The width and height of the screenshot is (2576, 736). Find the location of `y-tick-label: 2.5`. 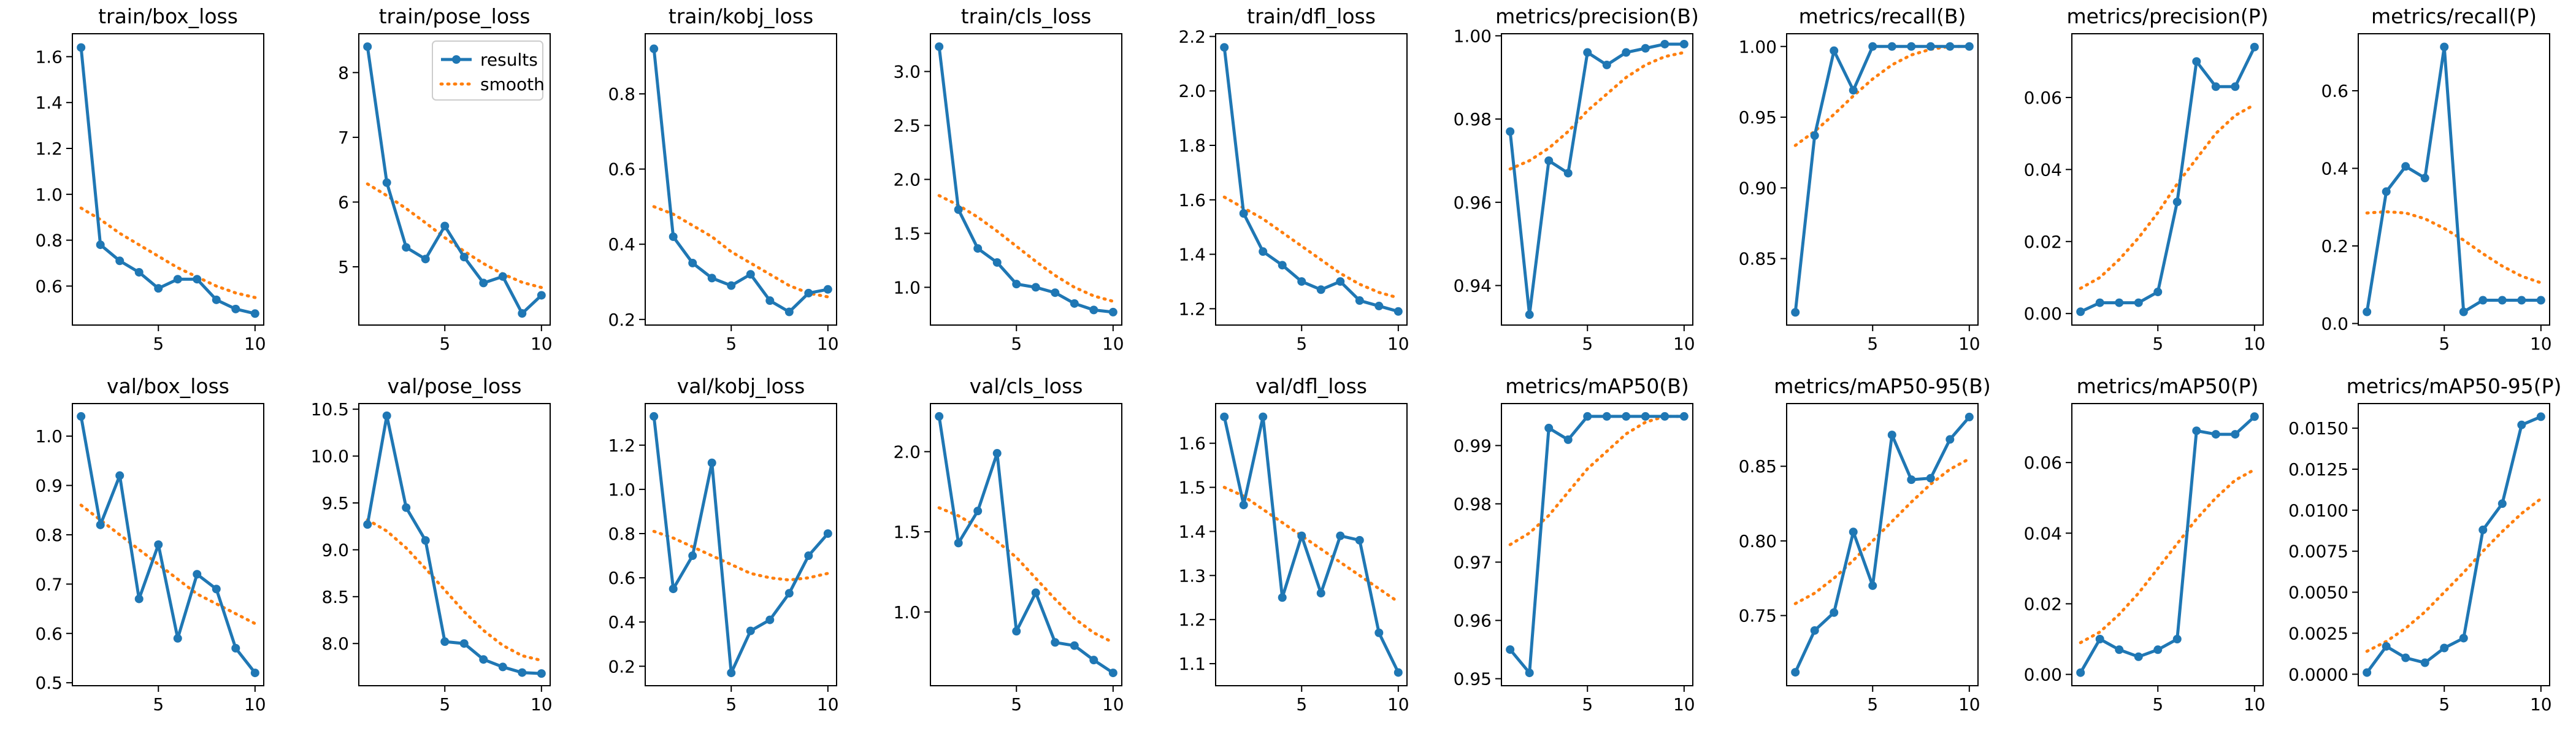

y-tick-label: 2.5 is located at coordinates (907, 126).